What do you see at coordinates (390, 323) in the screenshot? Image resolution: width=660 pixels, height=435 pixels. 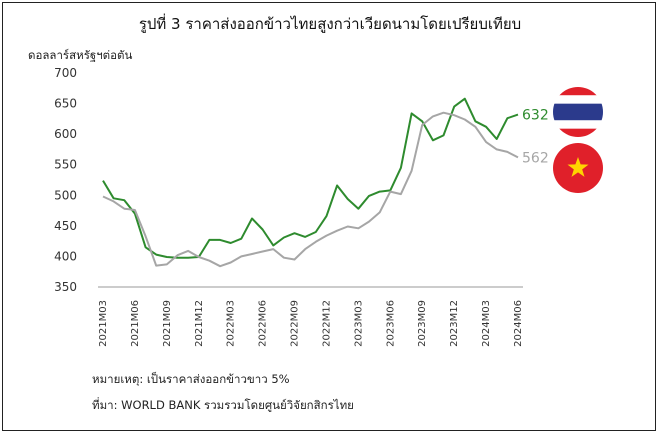 I see `x-tick-label: 2023M06` at bounding box center [390, 323].